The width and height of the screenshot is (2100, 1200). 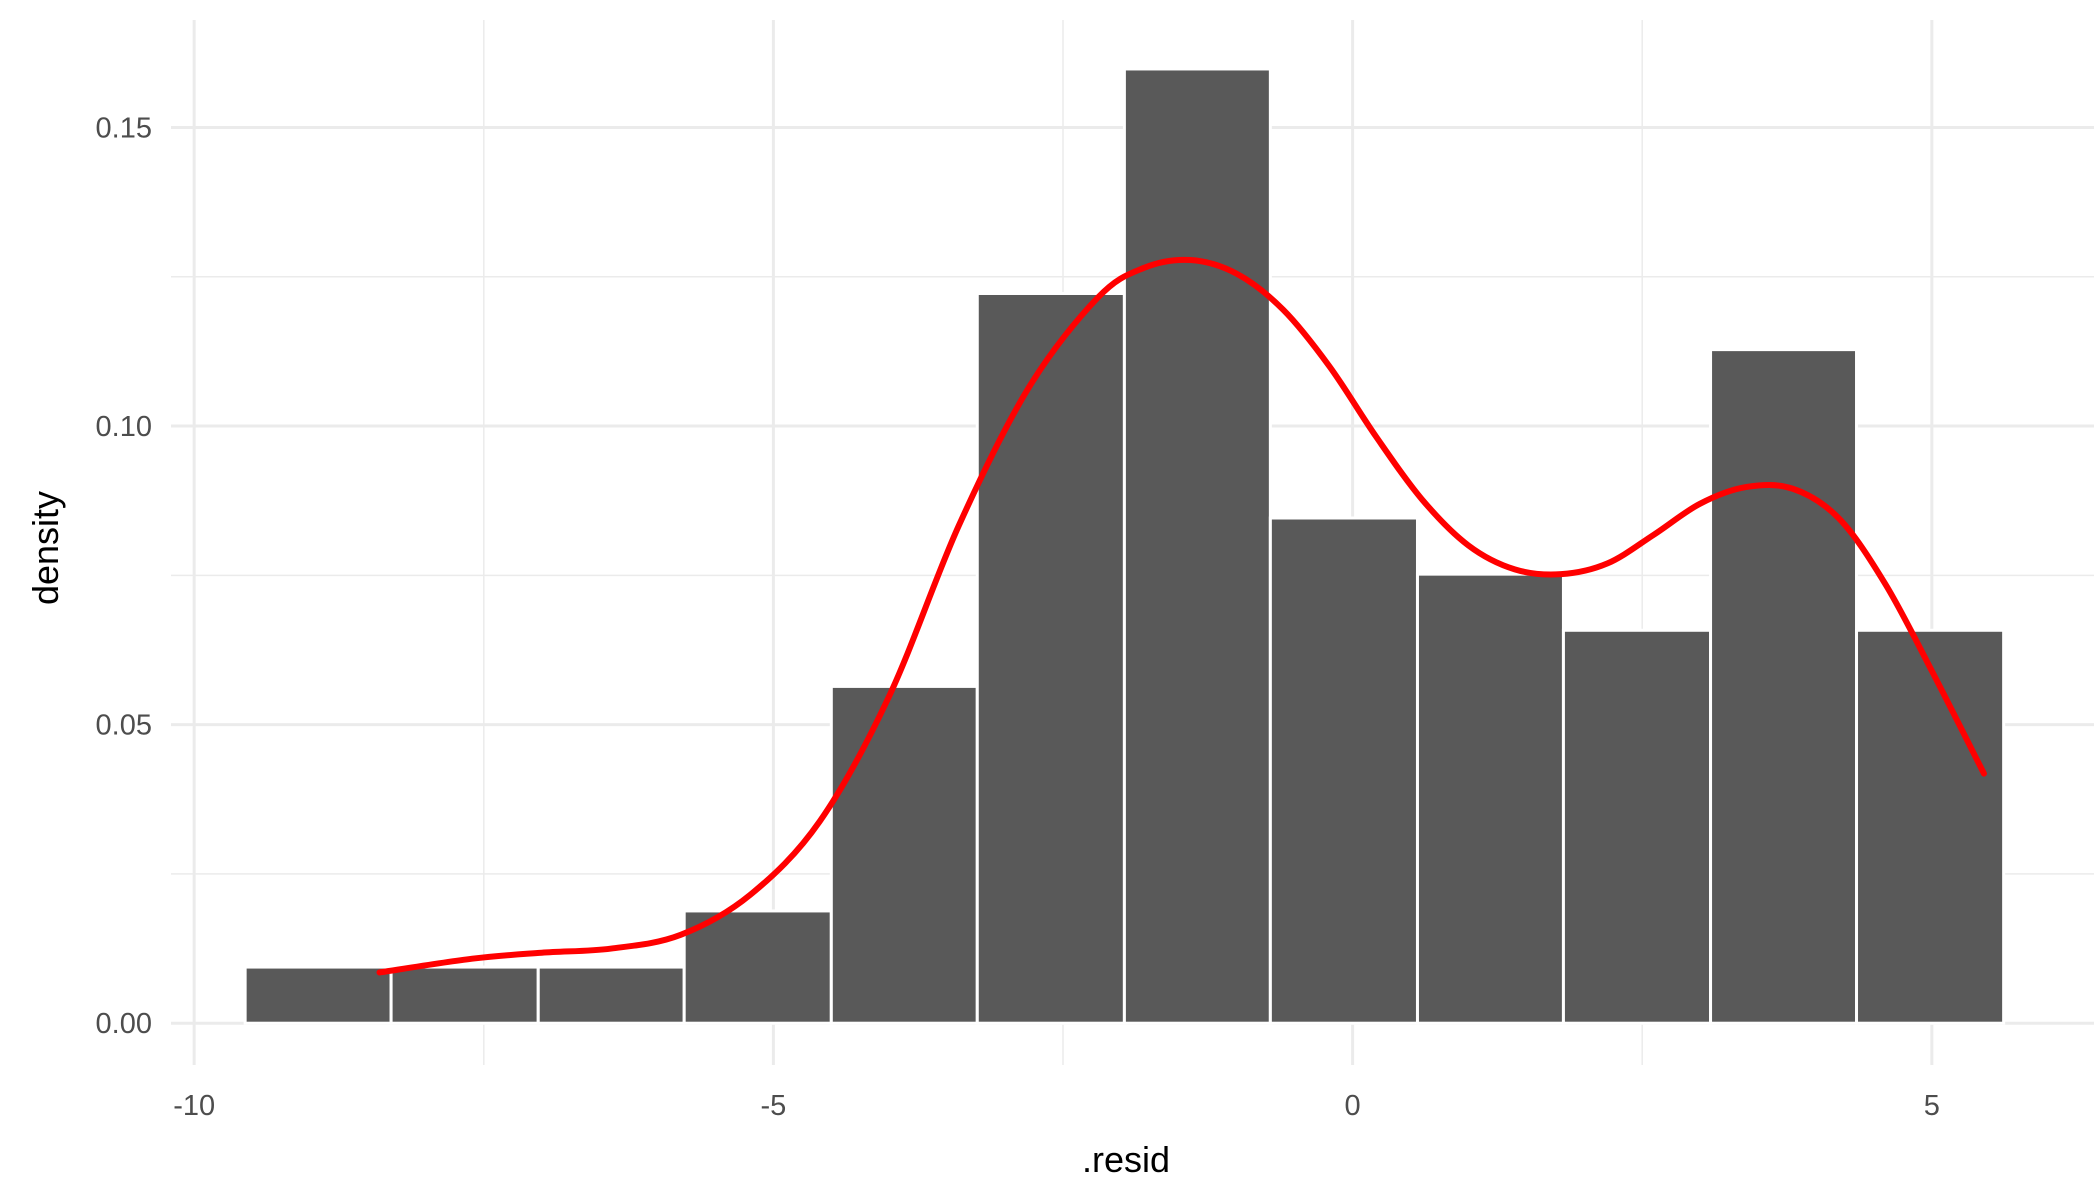 What do you see at coordinates (124, 726) in the screenshot?
I see `y-tick-label: 0.05` at bounding box center [124, 726].